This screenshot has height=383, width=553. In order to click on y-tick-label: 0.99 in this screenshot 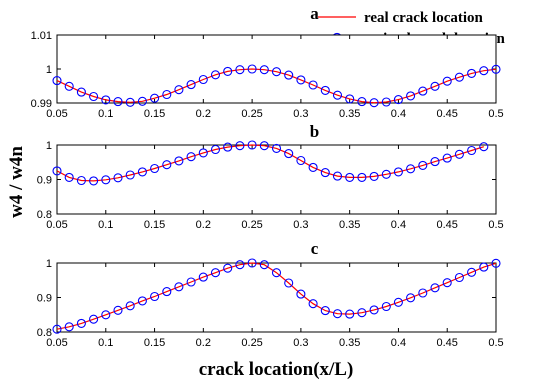, I will do `click(41, 104)`.